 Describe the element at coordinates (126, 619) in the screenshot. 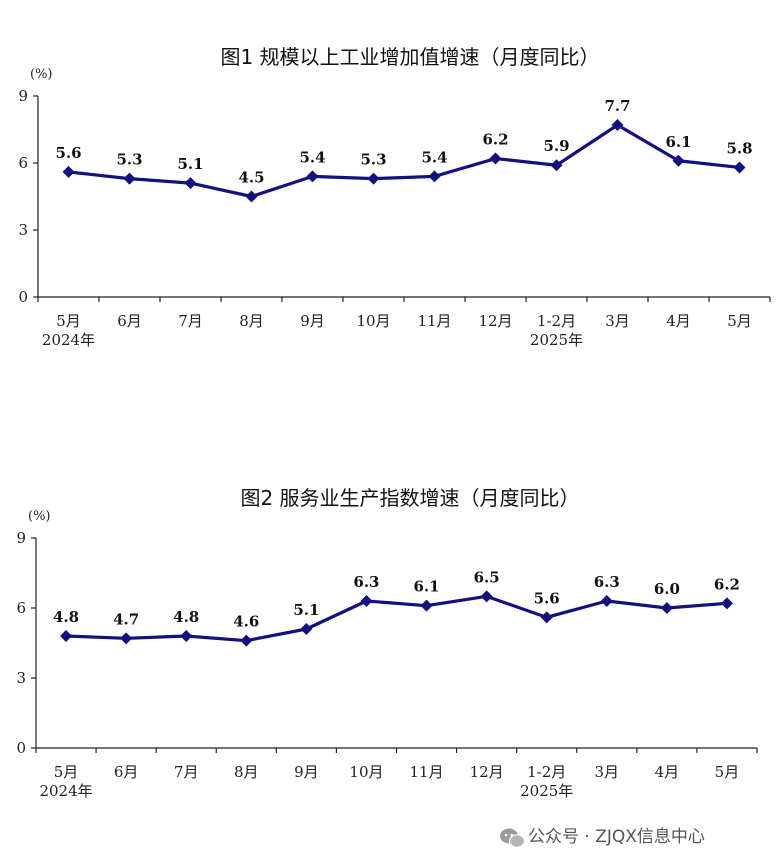

I see `data-label: 4.7` at that location.